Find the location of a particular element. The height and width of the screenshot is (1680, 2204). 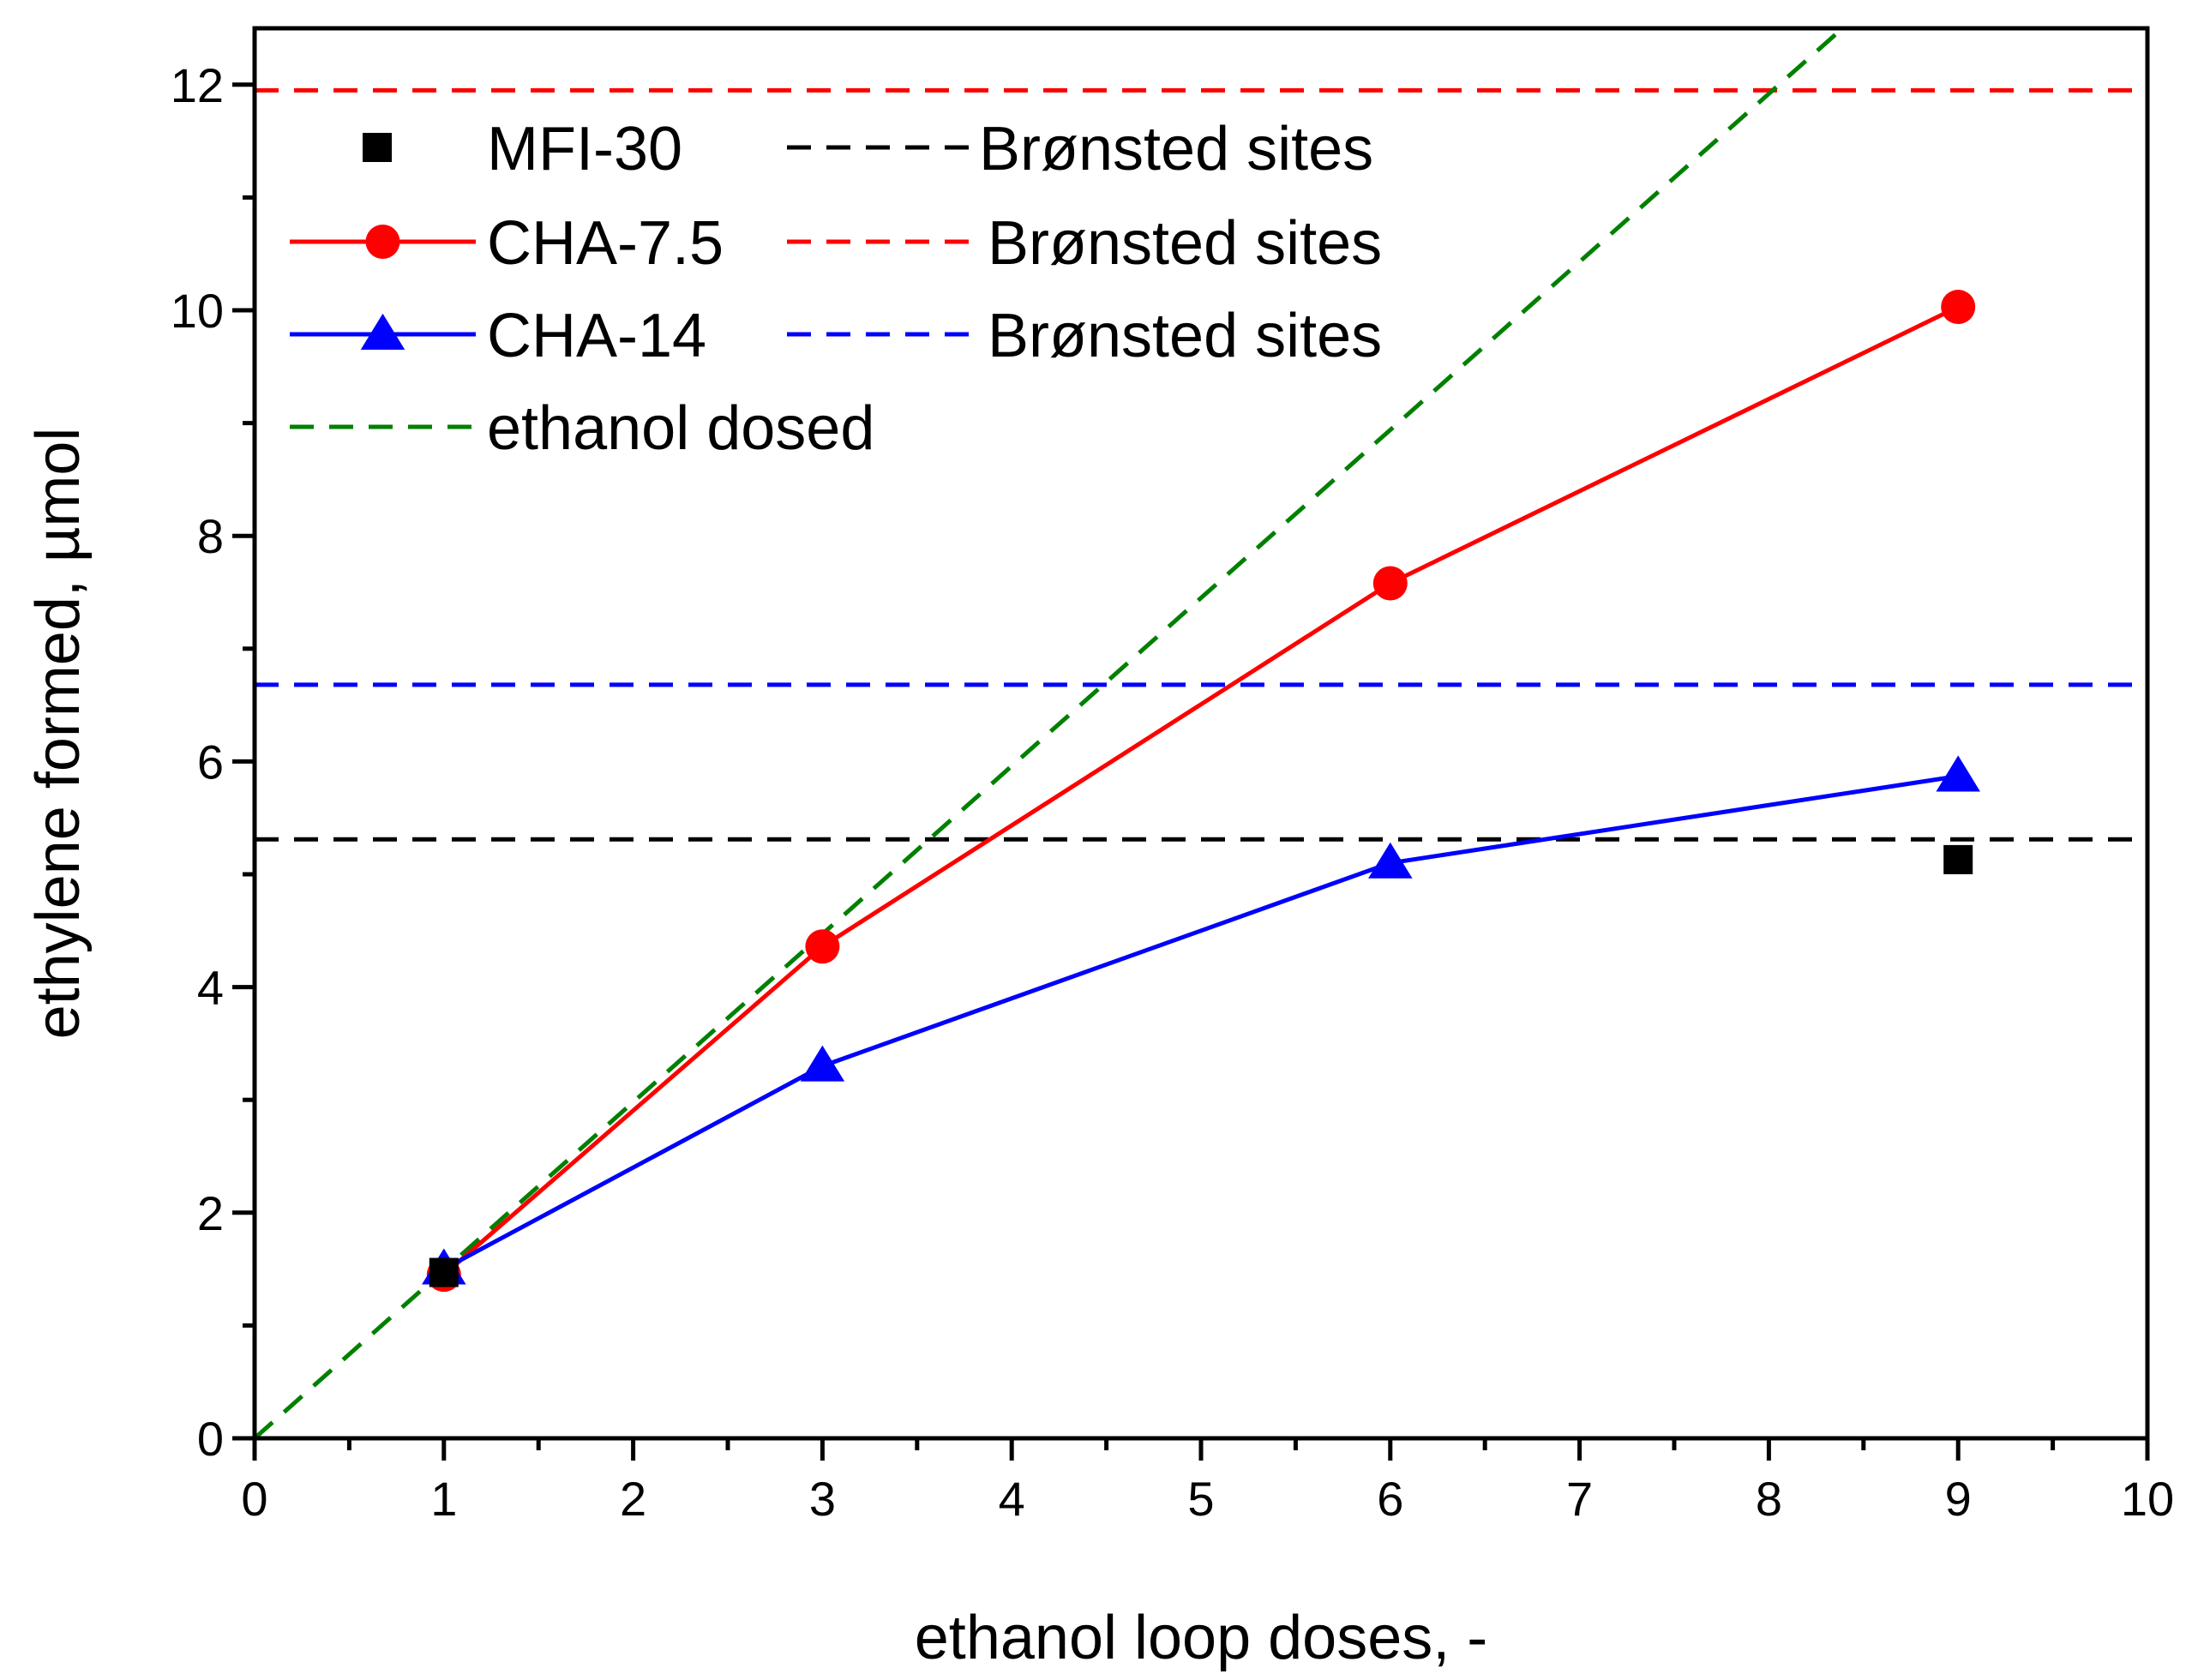

y-tick-label: 2 is located at coordinates (211, 1213).